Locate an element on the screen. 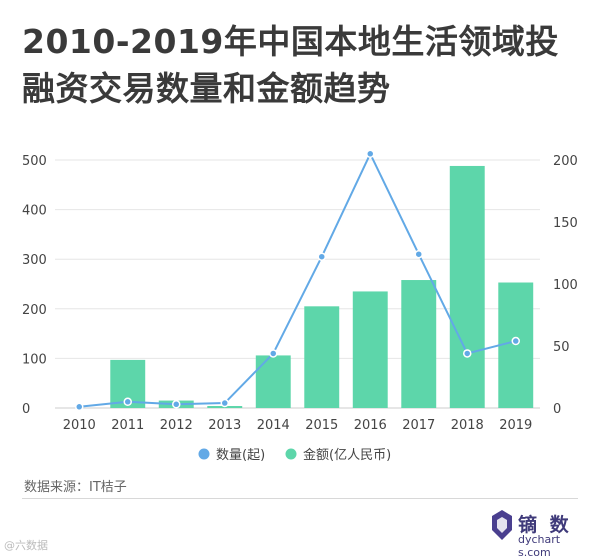 The height and width of the screenshot is (559, 600). y-left-tick-label: 500 is located at coordinates (34, 161).